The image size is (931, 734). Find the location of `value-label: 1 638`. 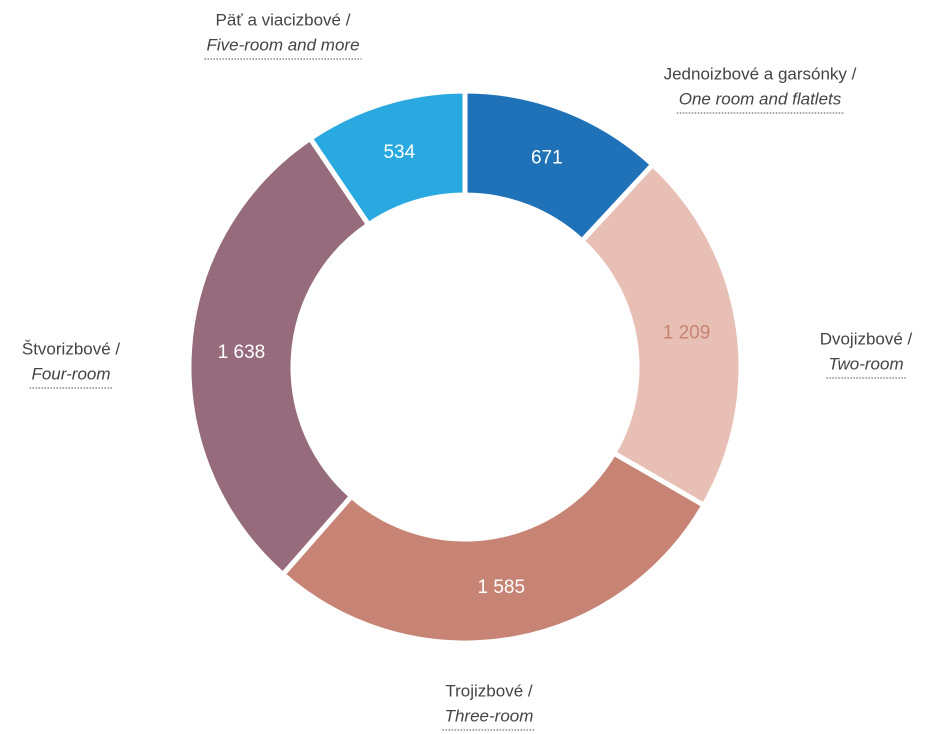

value-label: 1 638 is located at coordinates (242, 352).